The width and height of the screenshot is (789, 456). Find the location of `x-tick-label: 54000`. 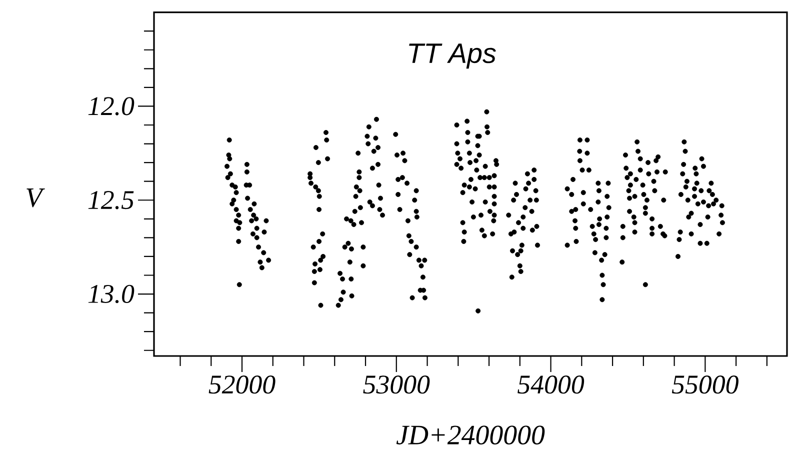

x-tick-label: 54000 is located at coordinates (551, 385).